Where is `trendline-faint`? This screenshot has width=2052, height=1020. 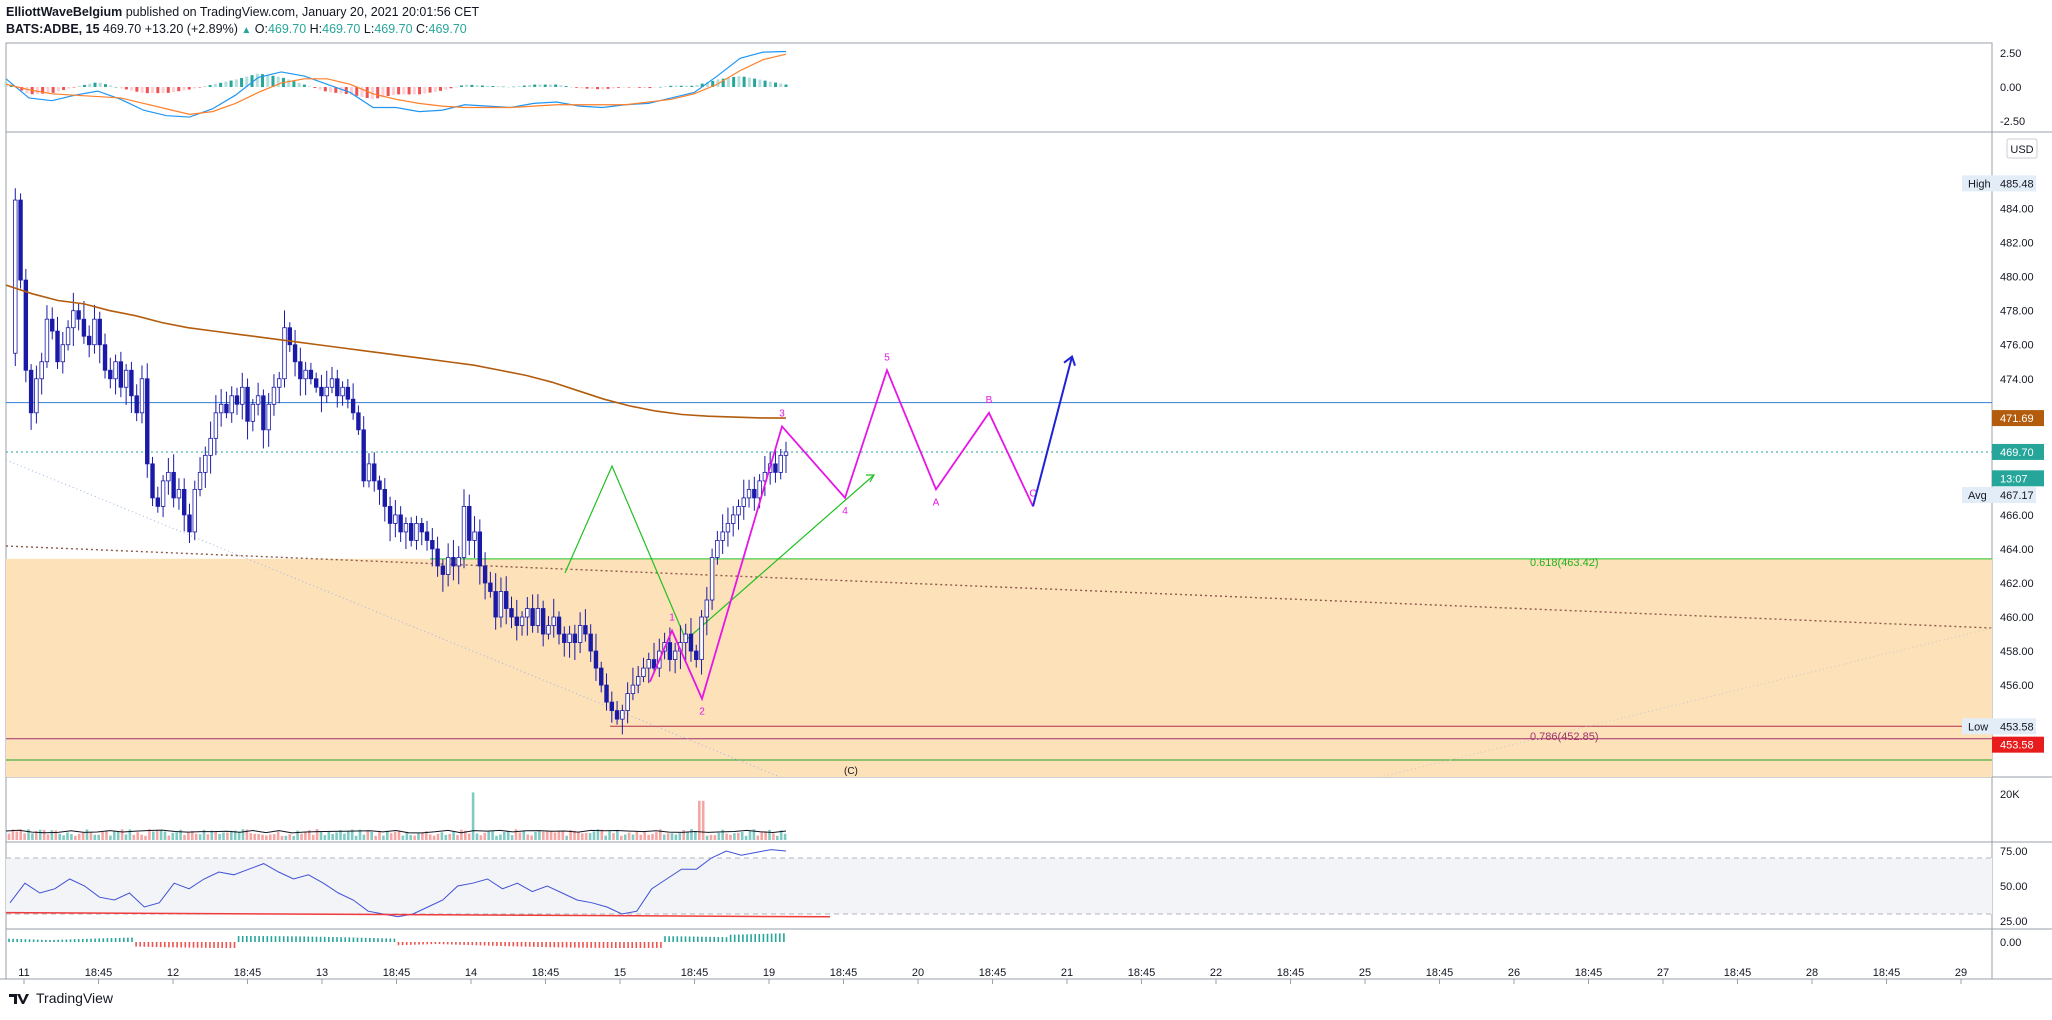
trendline-faint is located at coordinates (1686, 702).